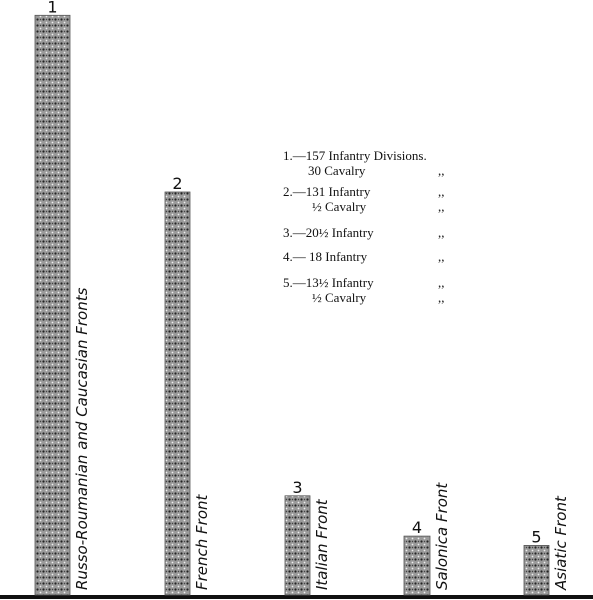  Describe the element at coordinates (322, 544) in the screenshot. I see `category-label: Italian Front` at that location.